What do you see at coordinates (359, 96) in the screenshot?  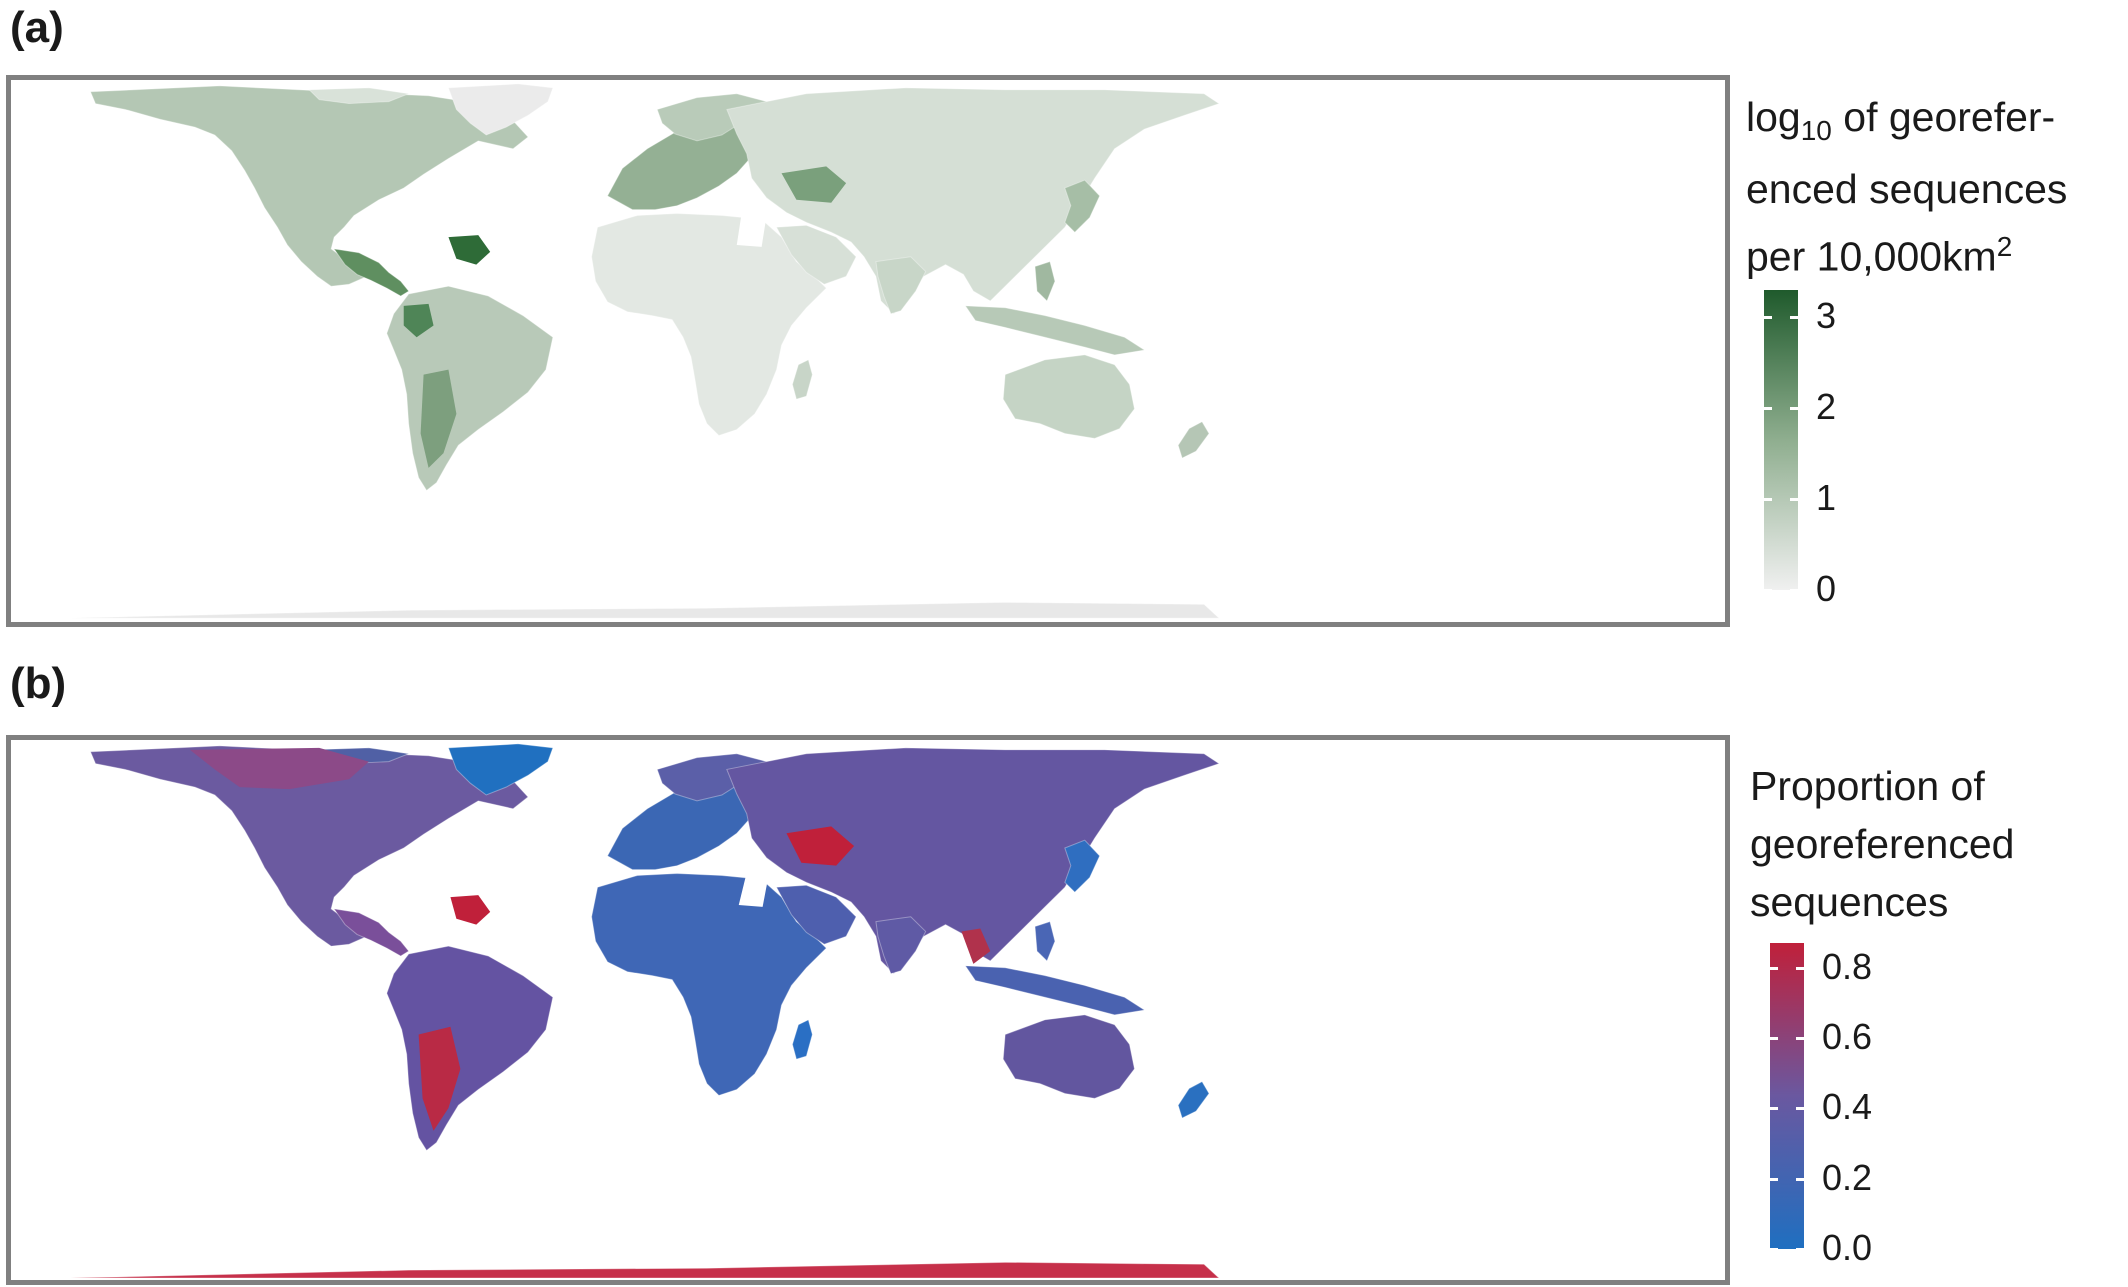 I see `region-arctic-islands` at bounding box center [359, 96].